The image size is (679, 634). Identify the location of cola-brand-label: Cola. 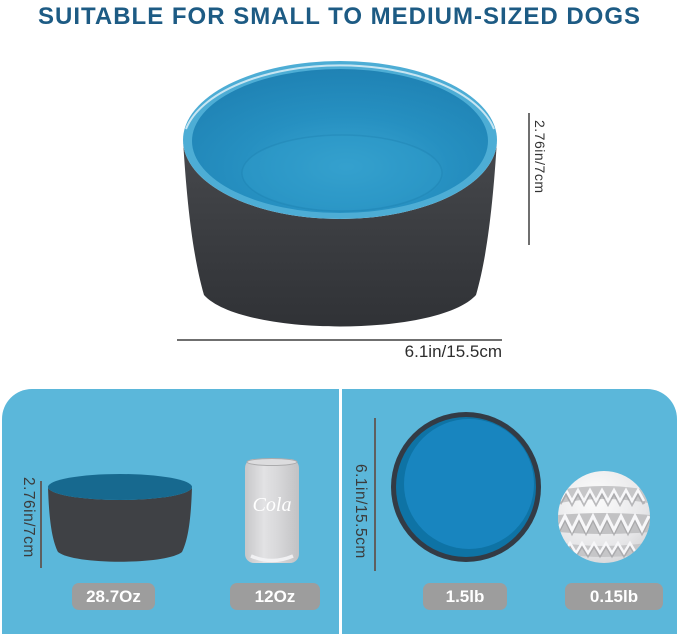
(272, 505).